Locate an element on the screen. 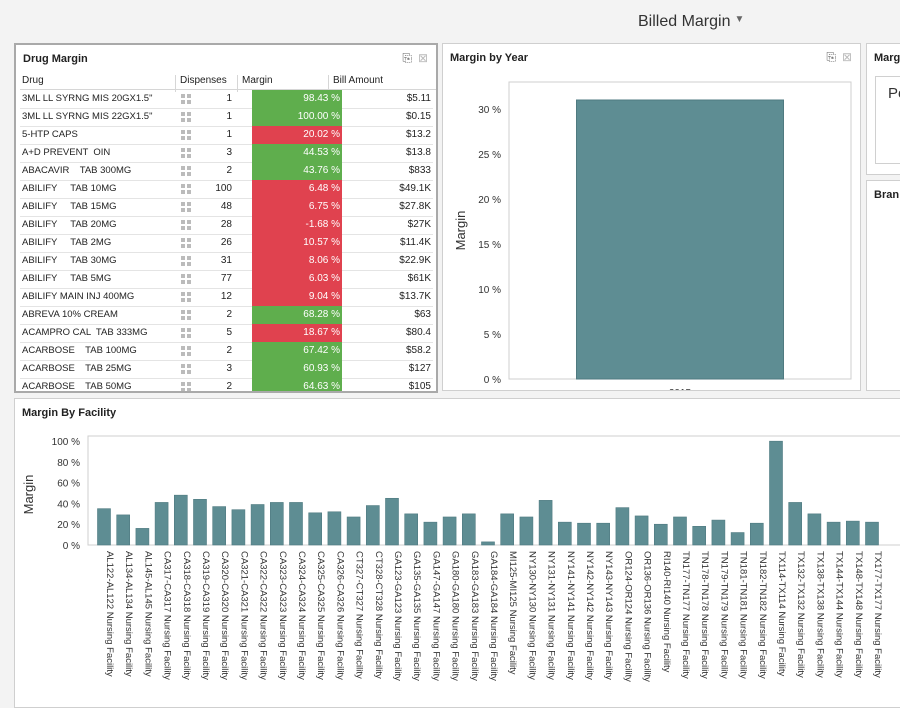 Image resolution: width=900 pixels, height=708 pixels. x-tick-label: CT328-CT328 Nursing Facility is located at coordinates (378, 615).